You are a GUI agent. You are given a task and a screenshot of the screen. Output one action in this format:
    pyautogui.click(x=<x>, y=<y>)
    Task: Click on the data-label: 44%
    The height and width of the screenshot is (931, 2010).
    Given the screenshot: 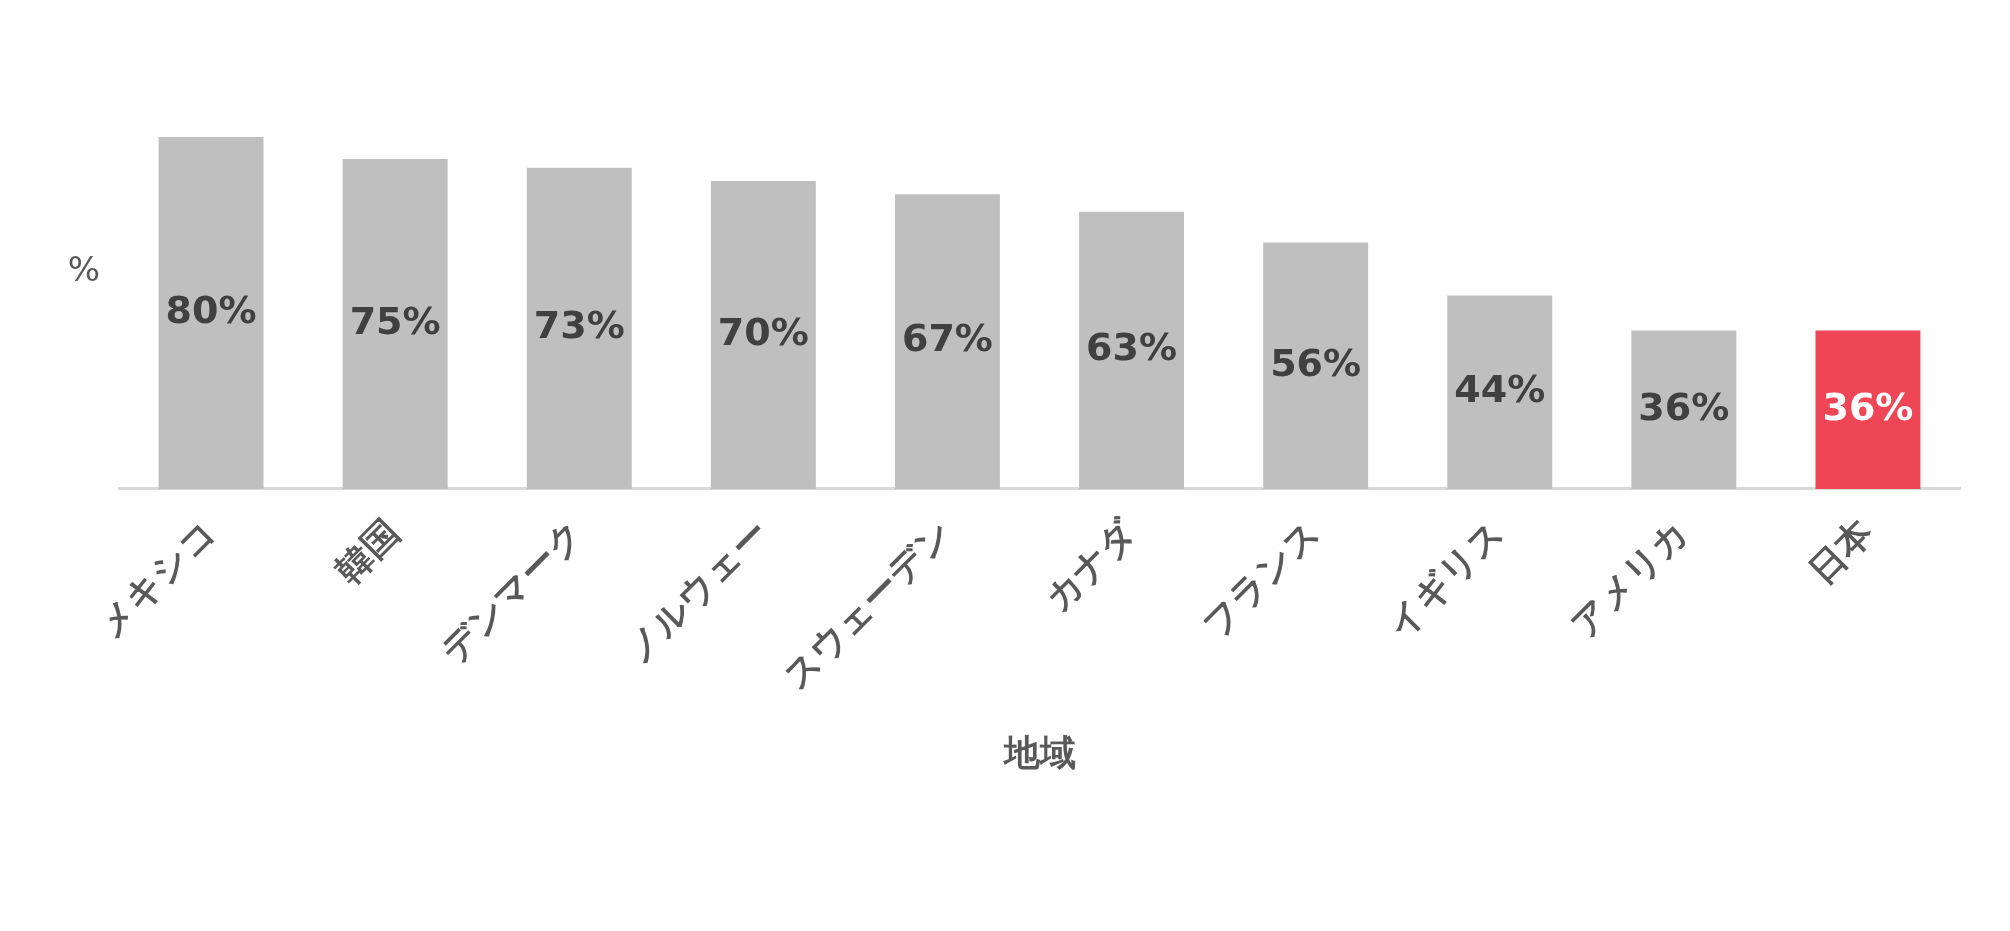 What is the action you would take?
    pyautogui.click(x=1500, y=389)
    